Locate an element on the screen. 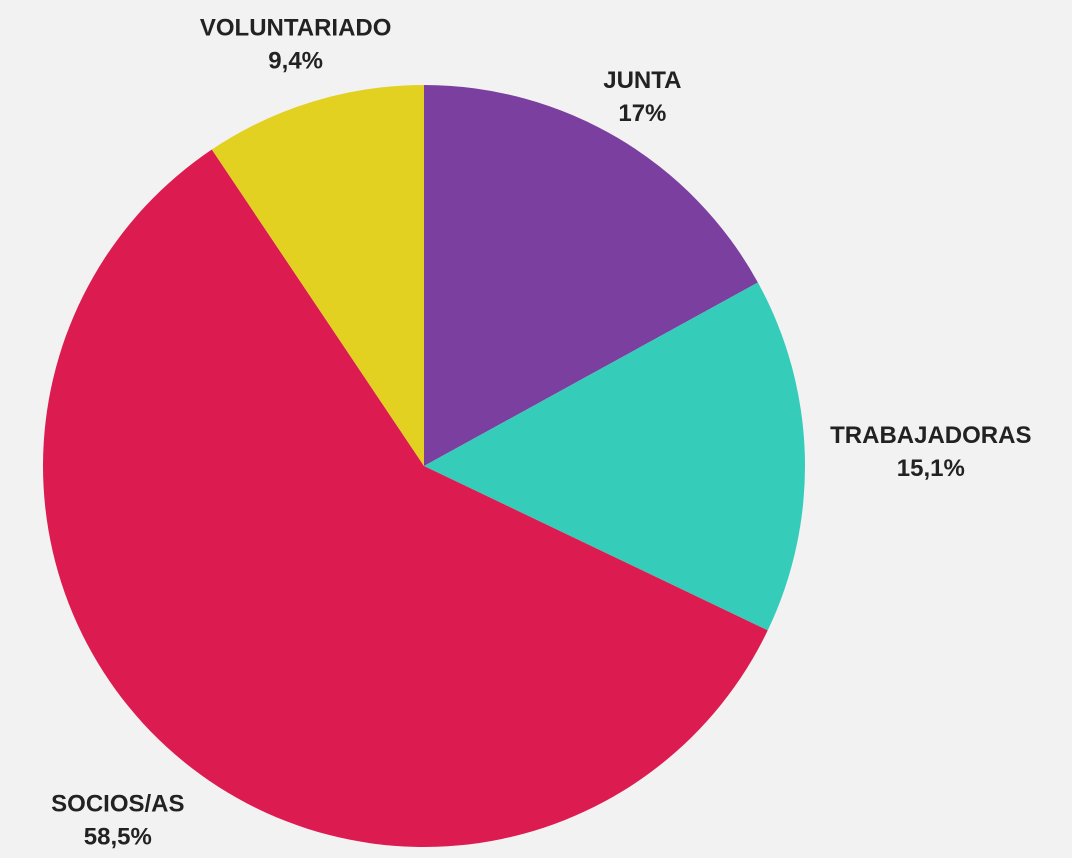 The width and height of the screenshot is (1072, 858). slice-value-label: 17% is located at coordinates (642, 113).